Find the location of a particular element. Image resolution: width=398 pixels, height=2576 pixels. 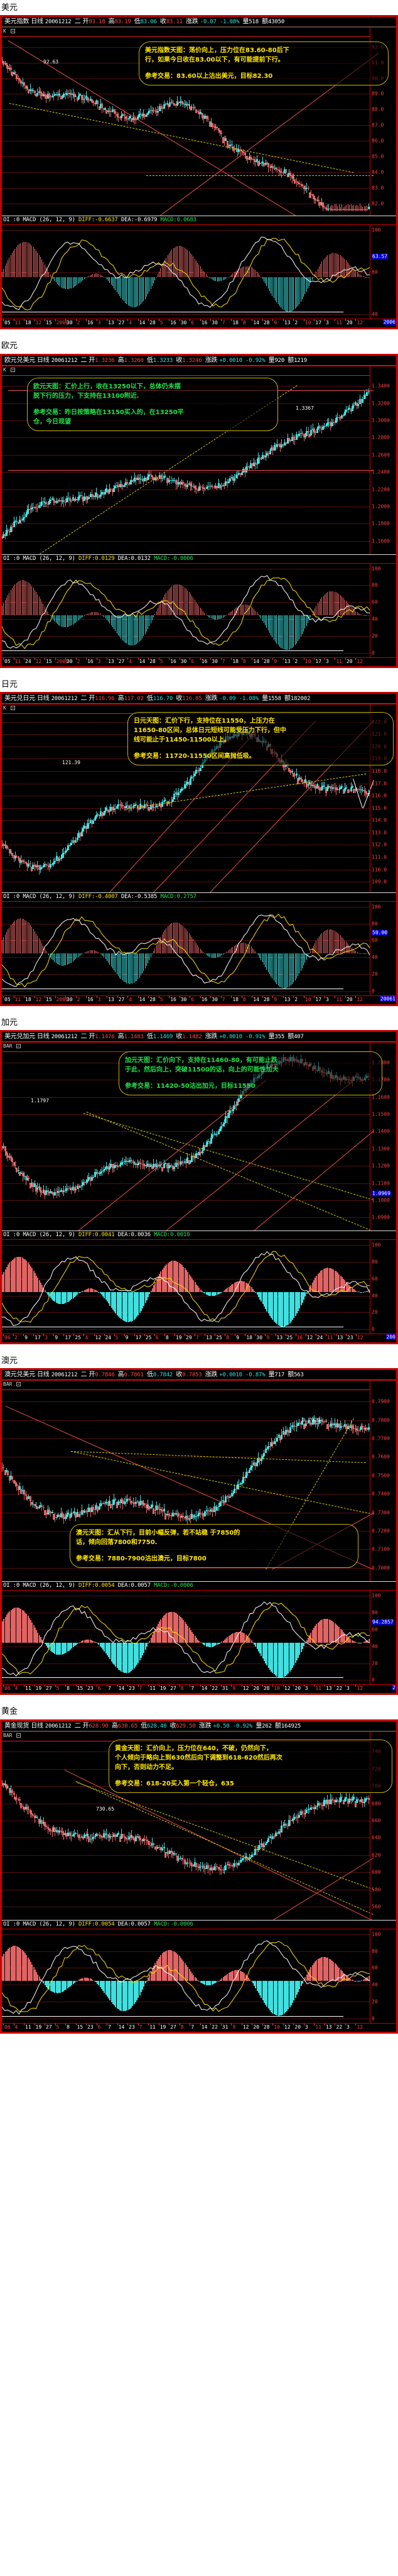

macd-value: -0.0006 is located at coordinates (181, 1585).